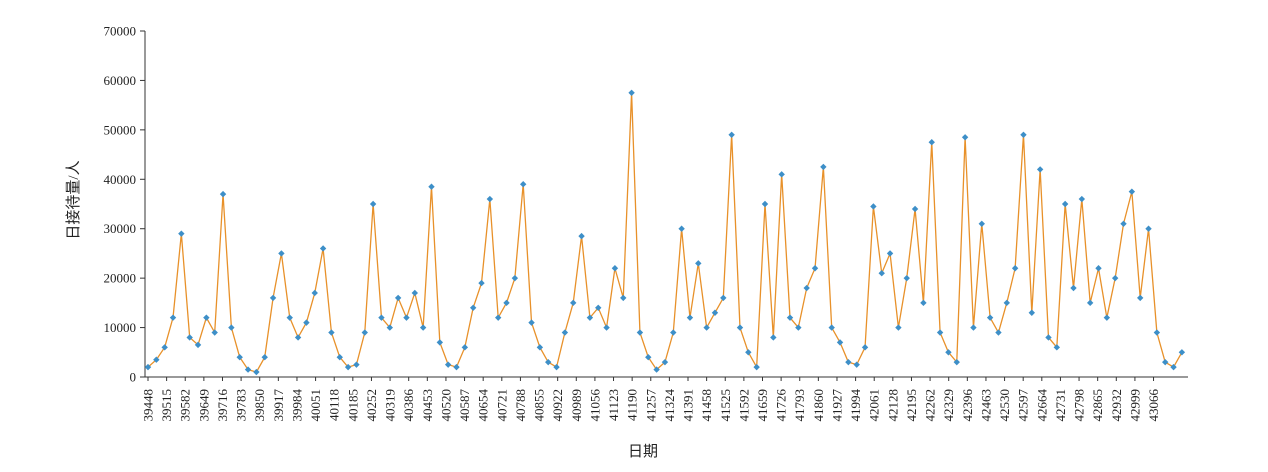 Image resolution: width=1268 pixels, height=472 pixels. I want to click on x-tick-label: 41391, so click(688, 405).